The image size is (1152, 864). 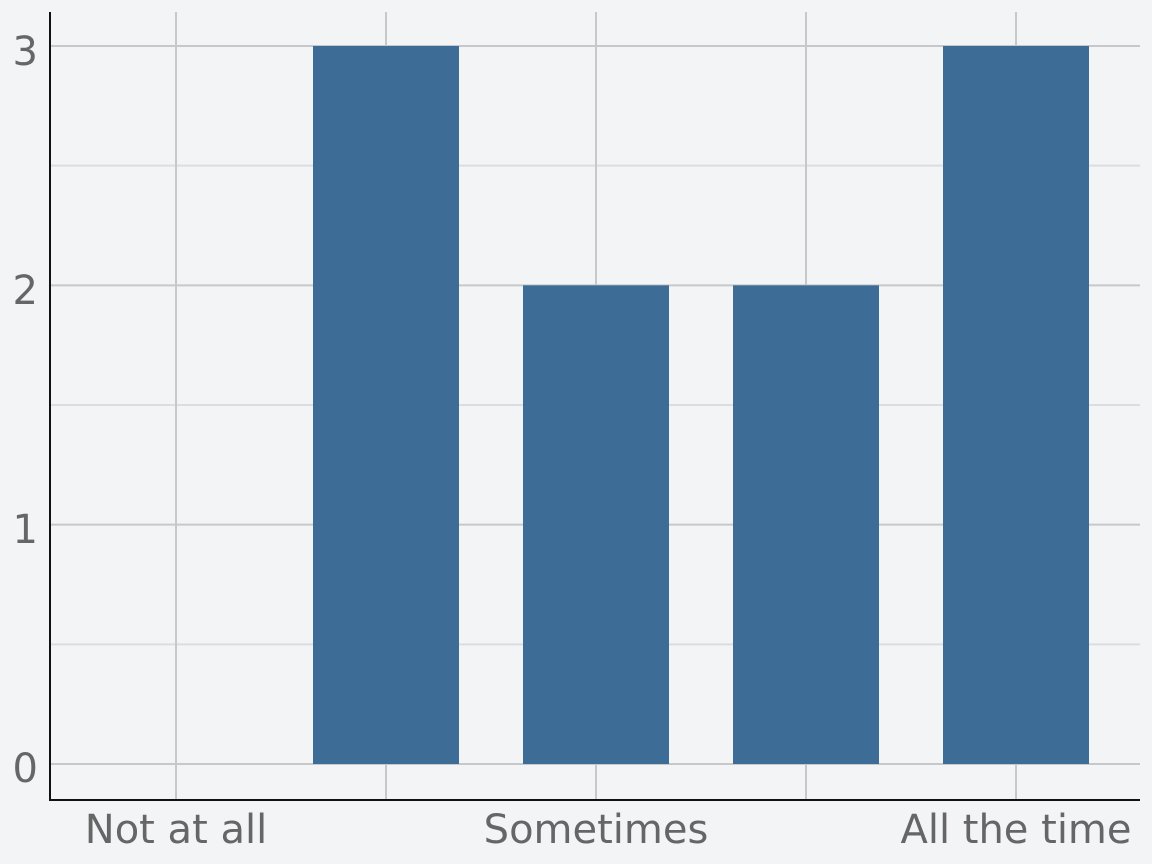 I want to click on y-tick-label-2: 2, so click(x=25, y=291).